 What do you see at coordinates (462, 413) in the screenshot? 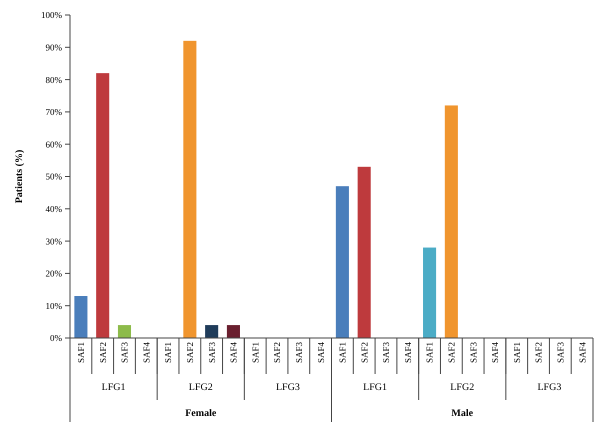
I see `text: Male` at bounding box center [462, 413].